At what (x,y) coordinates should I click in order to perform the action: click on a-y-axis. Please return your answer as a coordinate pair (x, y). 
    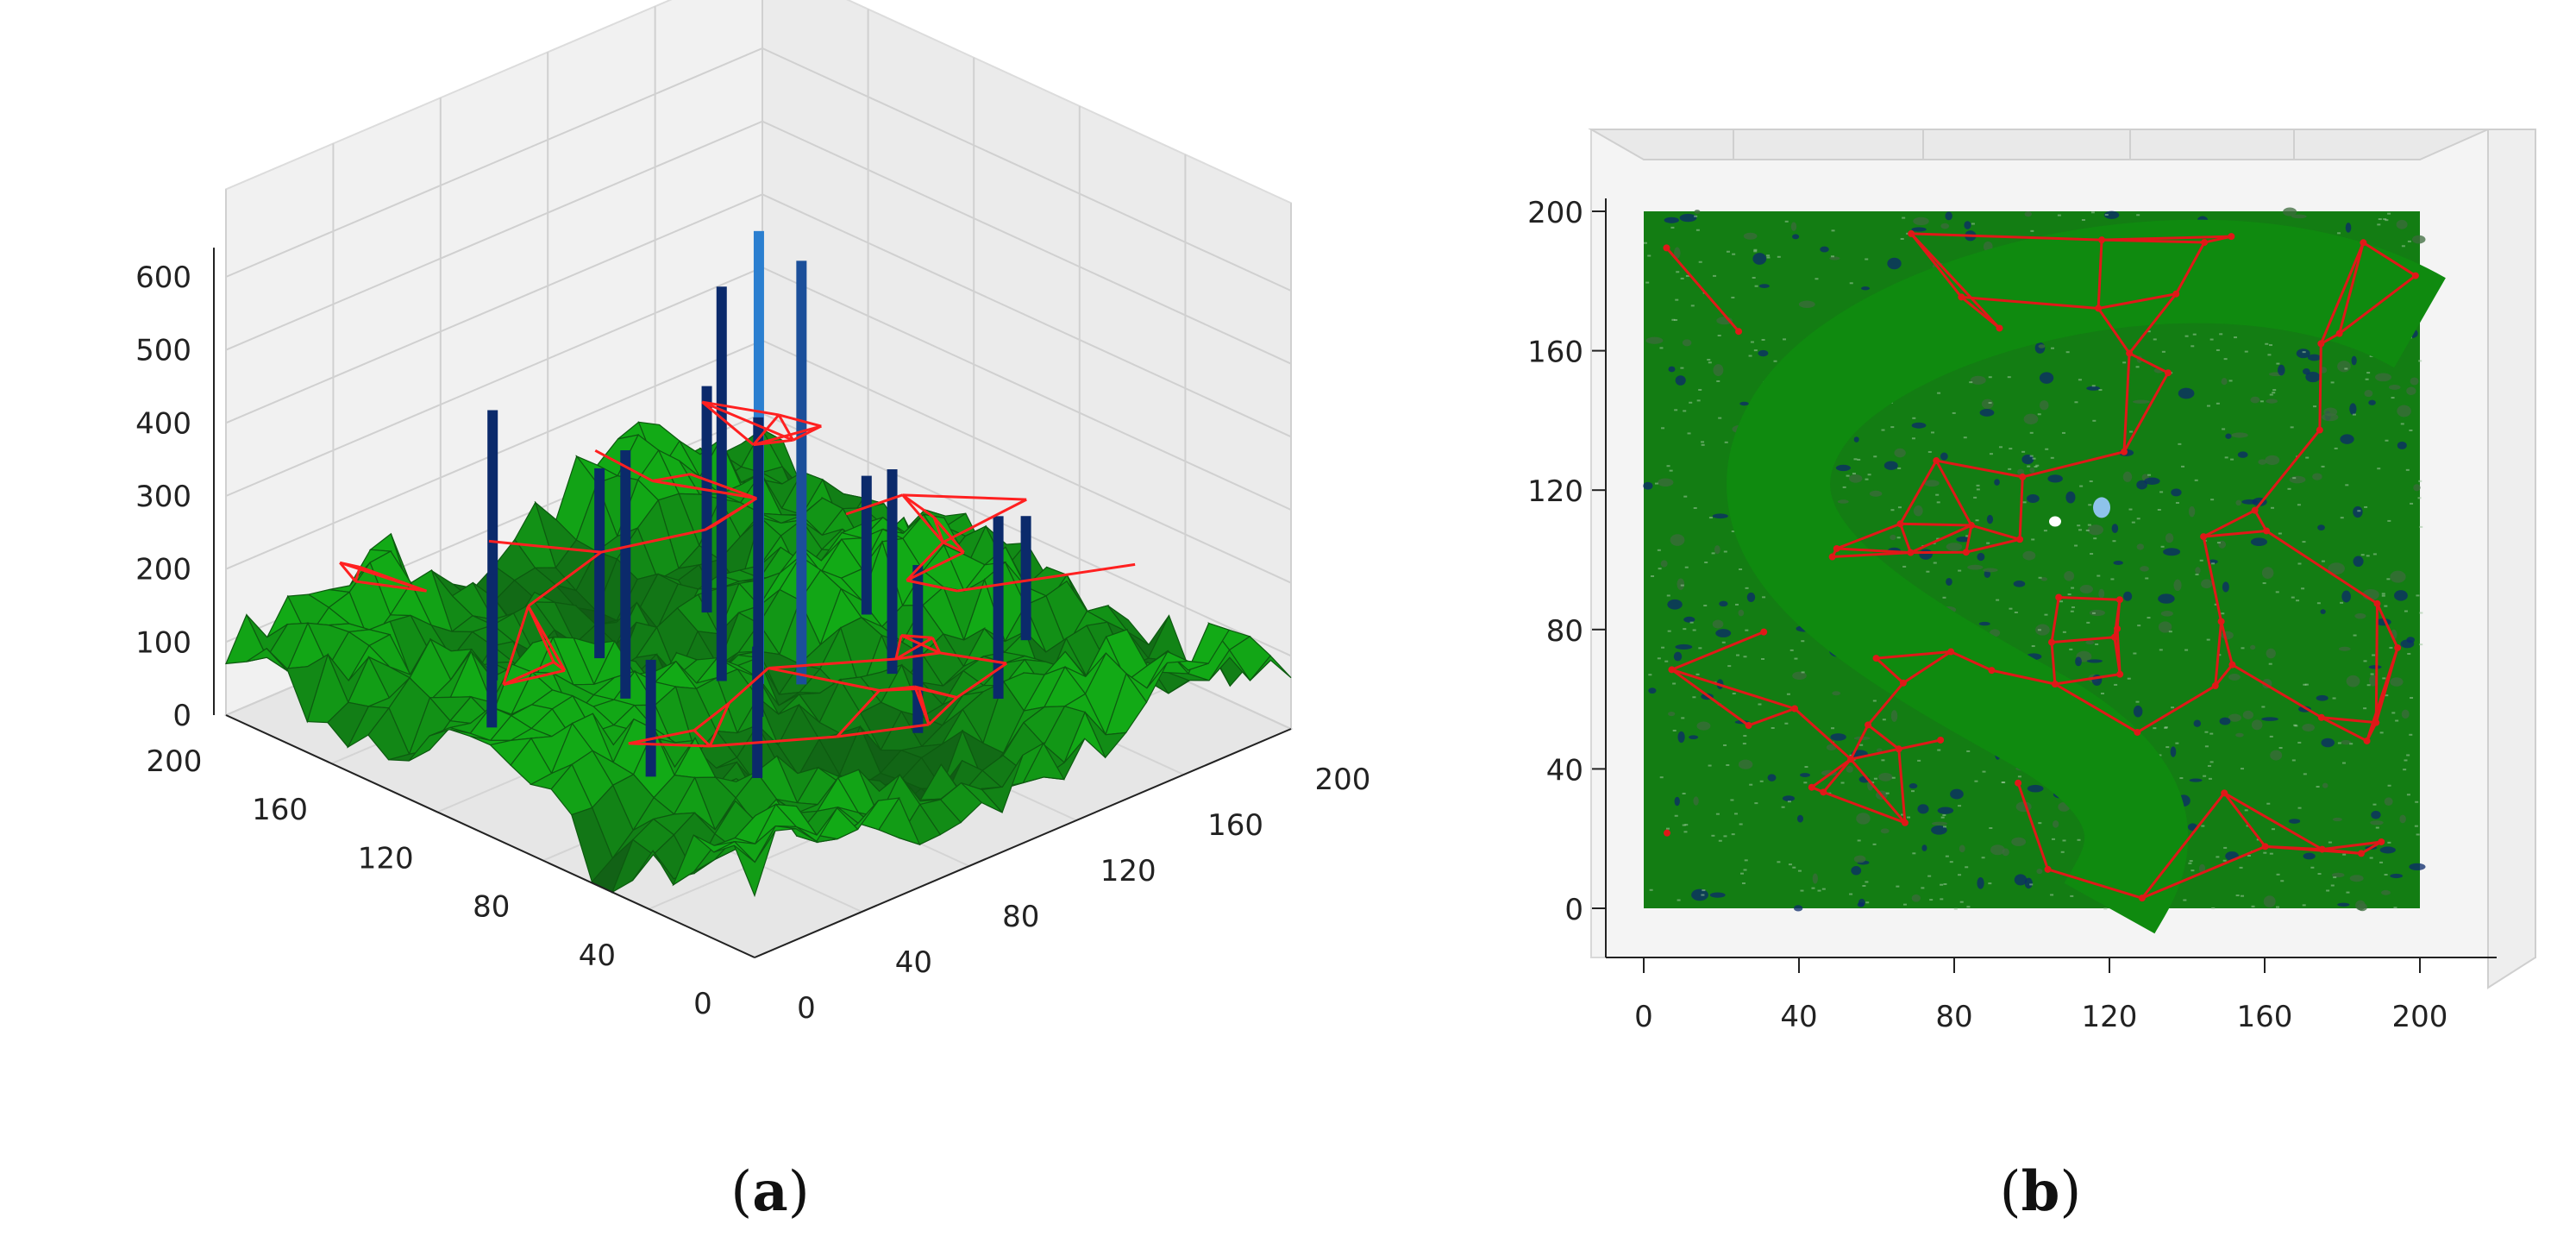
    Looking at the image, I should click on (490, 836).